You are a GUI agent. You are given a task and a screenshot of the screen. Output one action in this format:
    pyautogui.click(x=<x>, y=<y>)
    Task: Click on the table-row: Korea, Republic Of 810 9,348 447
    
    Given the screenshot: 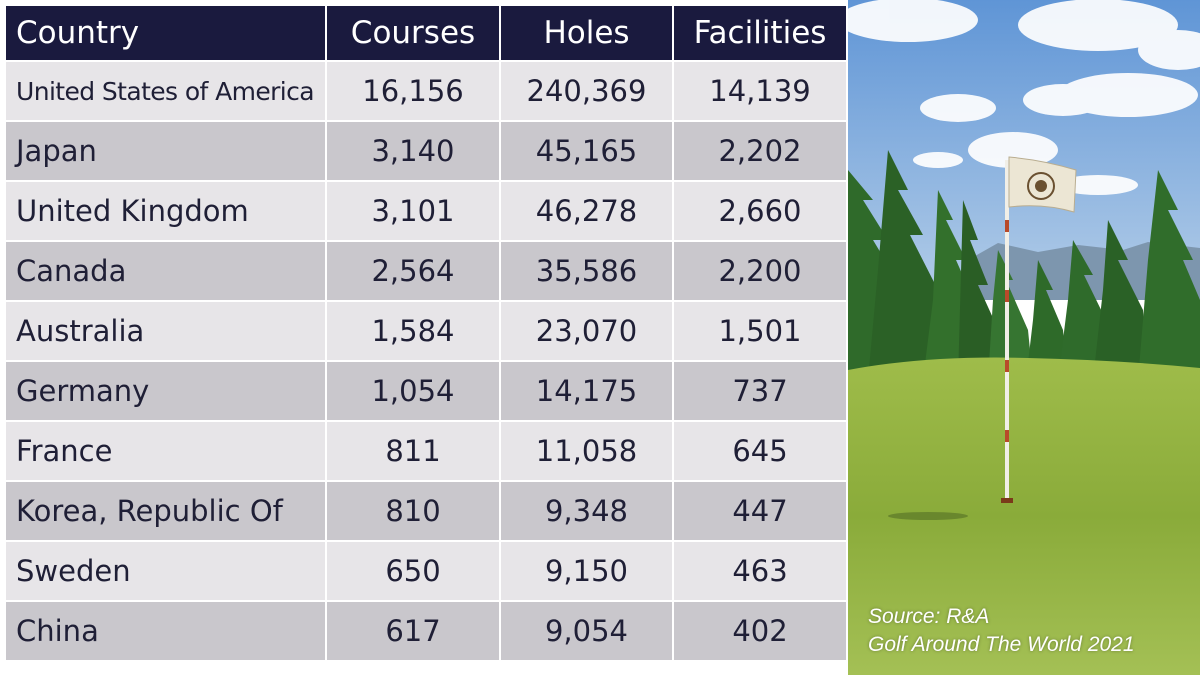 What is the action you would take?
    pyautogui.click(x=426, y=511)
    